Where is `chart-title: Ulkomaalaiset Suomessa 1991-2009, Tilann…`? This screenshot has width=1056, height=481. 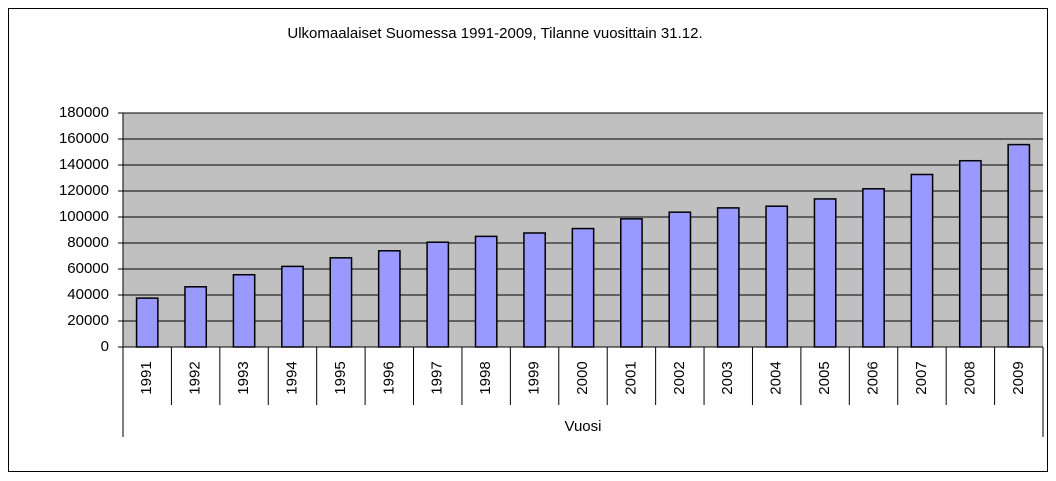 chart-title: Ulkomaalaiset Suomessa 1991-2009, Tilann… is located at coordinates (494, 33).